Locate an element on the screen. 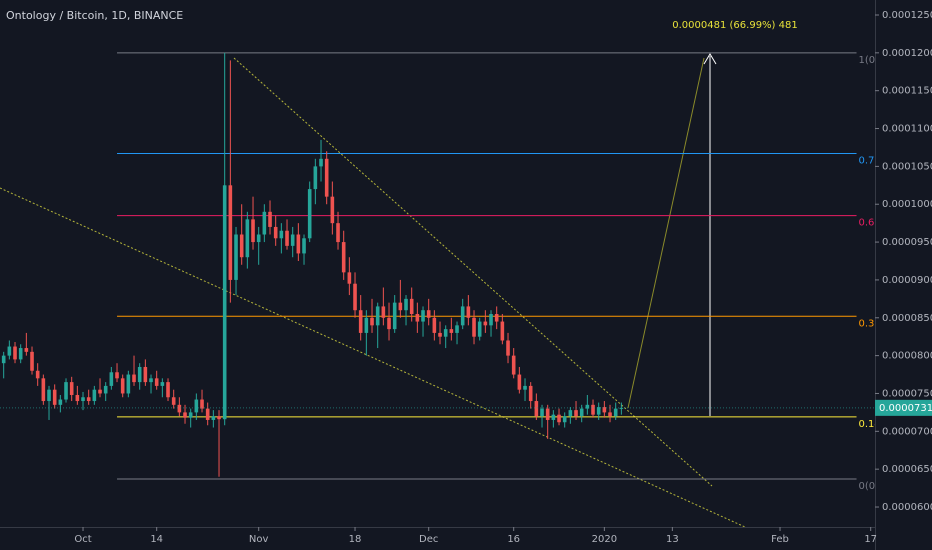 Image resolution: width=932 pixels, height=550 pixels. y-tick-label: 0.0000800 is located at coordinates (907, 356).